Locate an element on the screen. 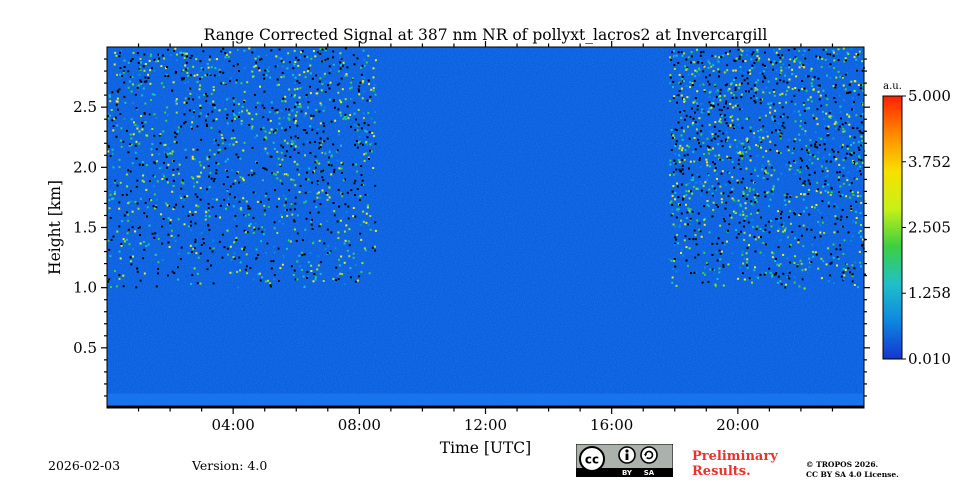  colorbar-unit-label: a.u. is located at coordinates (892, 86).